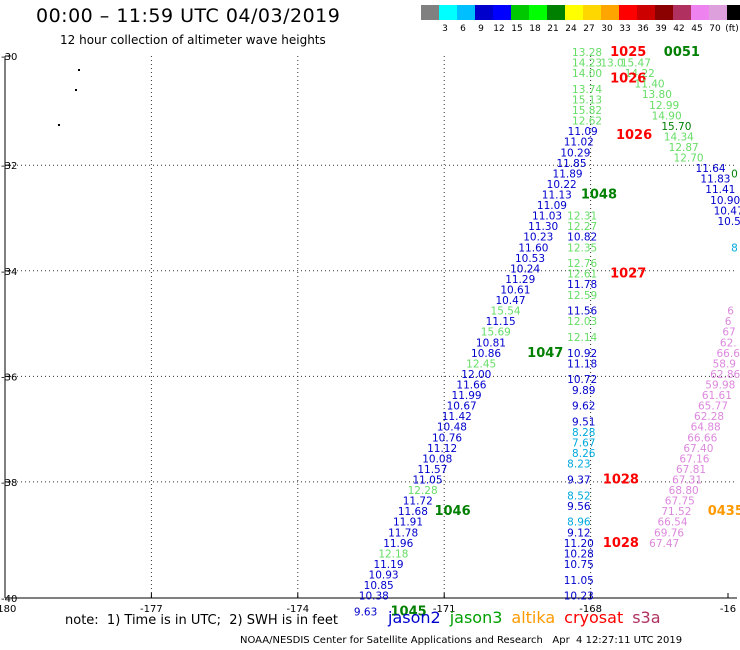 The height and width of the screenshot is (650, 740). What do you see at coordinates (728, 333) in the screenshot?
I see `wave-height-value: 67` at bounding box center [728, 333].